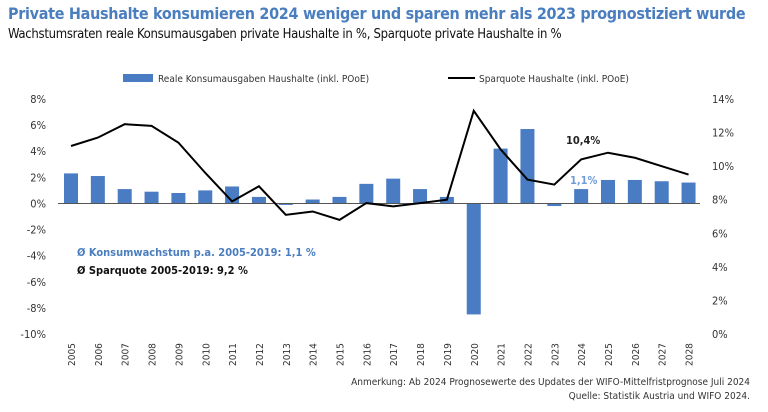 This screenshot has height=412, width=768. Describe the element at coordinates (421, 354) in the screenshot. I see `x-tick-label: 2018` at that location.